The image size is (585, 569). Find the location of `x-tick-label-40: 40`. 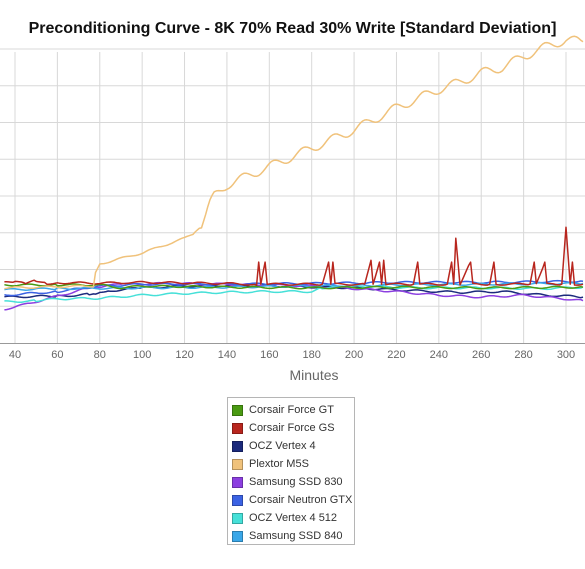

x-tick-label-40: 40 is located at coordinates (15, 355).